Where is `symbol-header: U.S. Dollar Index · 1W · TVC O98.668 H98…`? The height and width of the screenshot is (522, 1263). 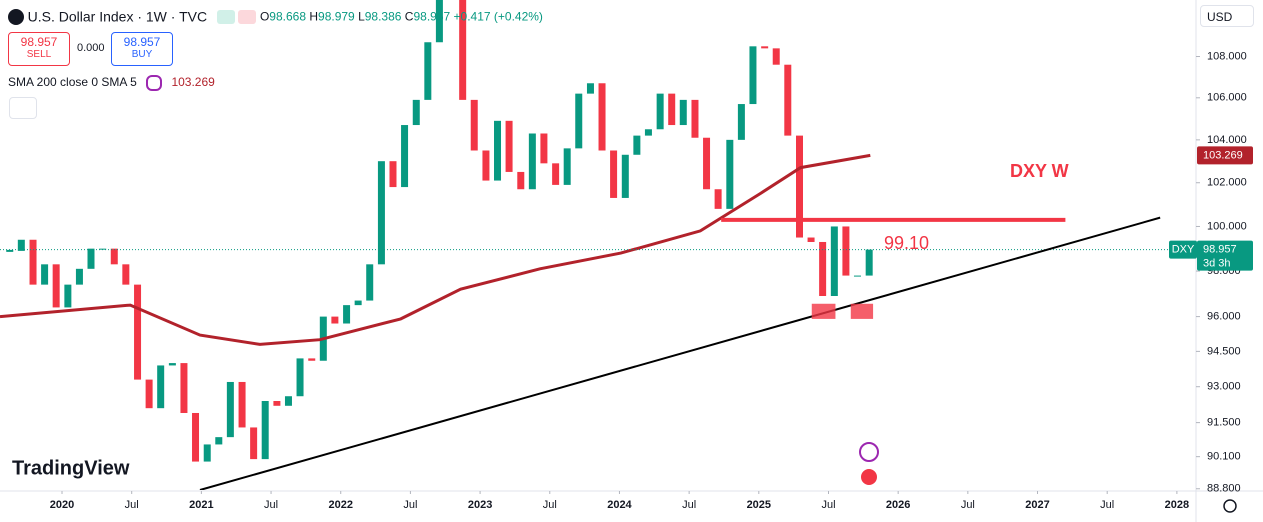 symbol-header: U.S. Dollar Index · 1W · TVC O98.668 H98… is located at coordinates (275, 16).